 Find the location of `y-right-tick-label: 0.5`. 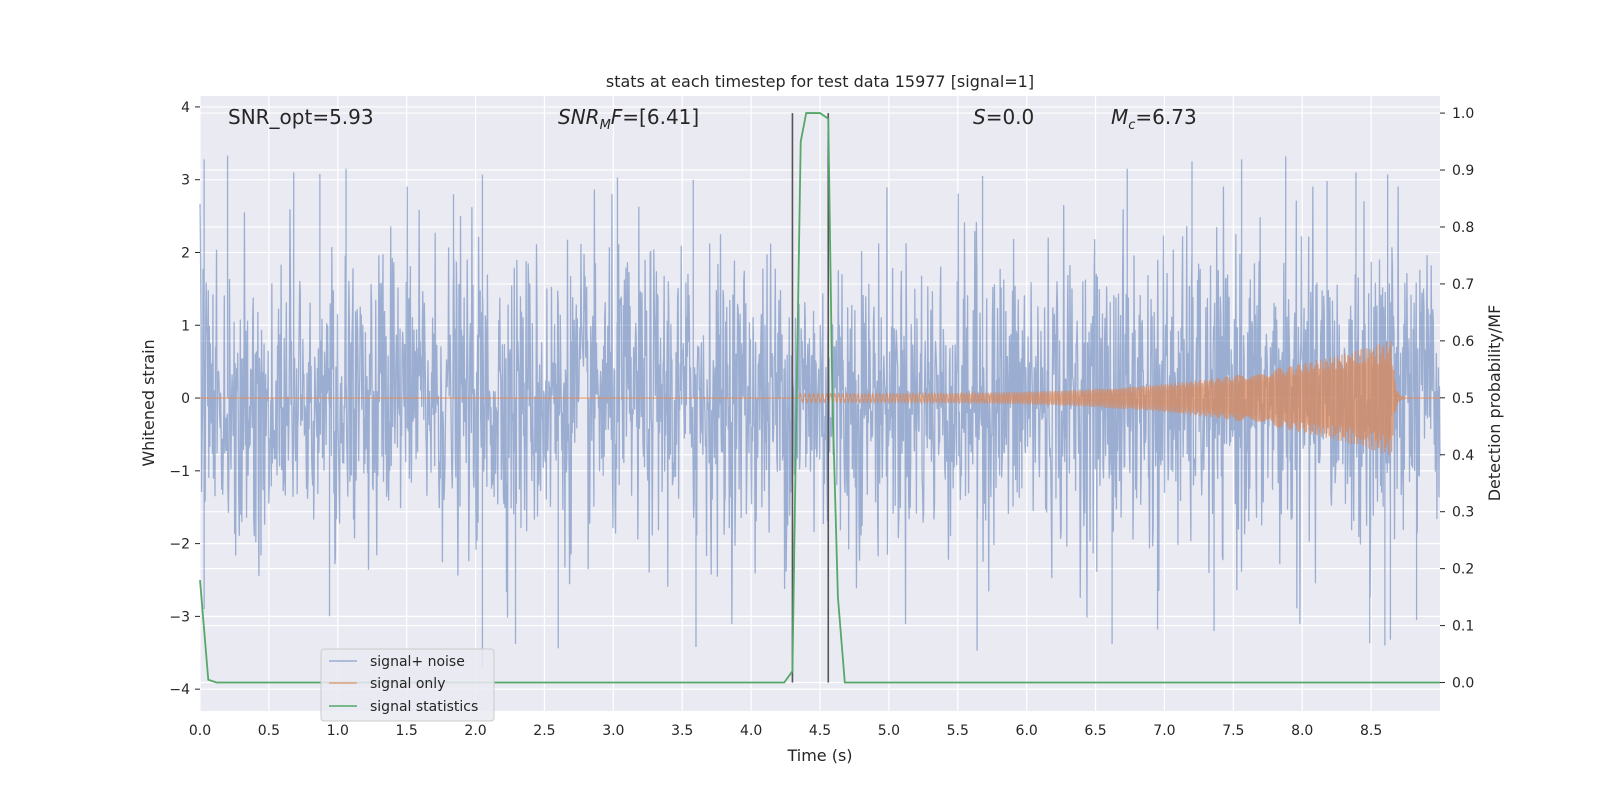

y-right-tick-label: 0.5 is located at coordinates (1463, 399).